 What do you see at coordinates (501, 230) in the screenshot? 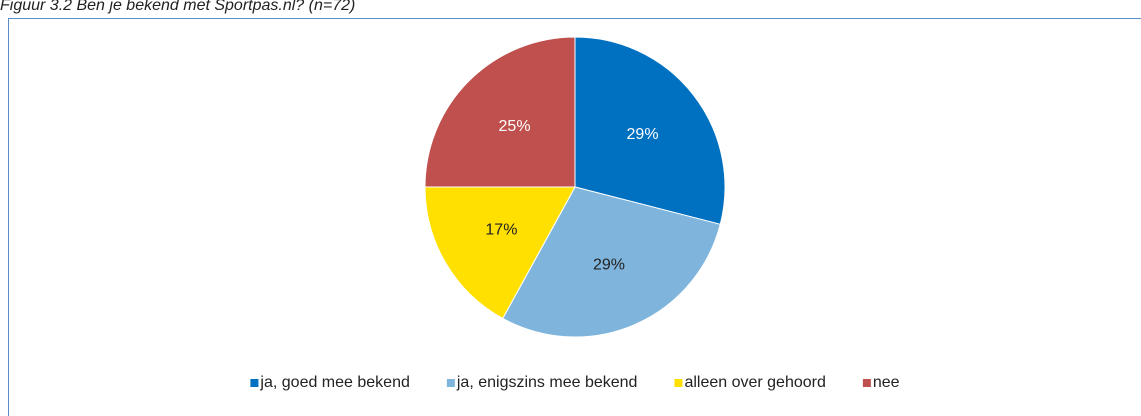
I see `data-label: 17%` at bounding box center [501, 230].